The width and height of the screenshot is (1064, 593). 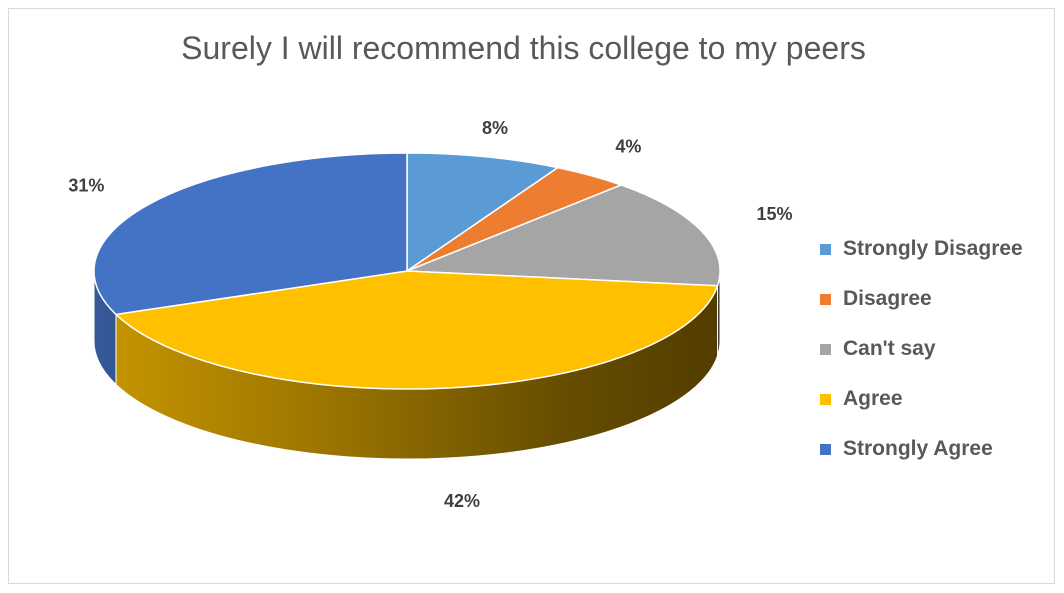 What do you see at coordinates (86, 185) in the screenshot?
I see `data-label: 31%` at bounding box center [86, 185].